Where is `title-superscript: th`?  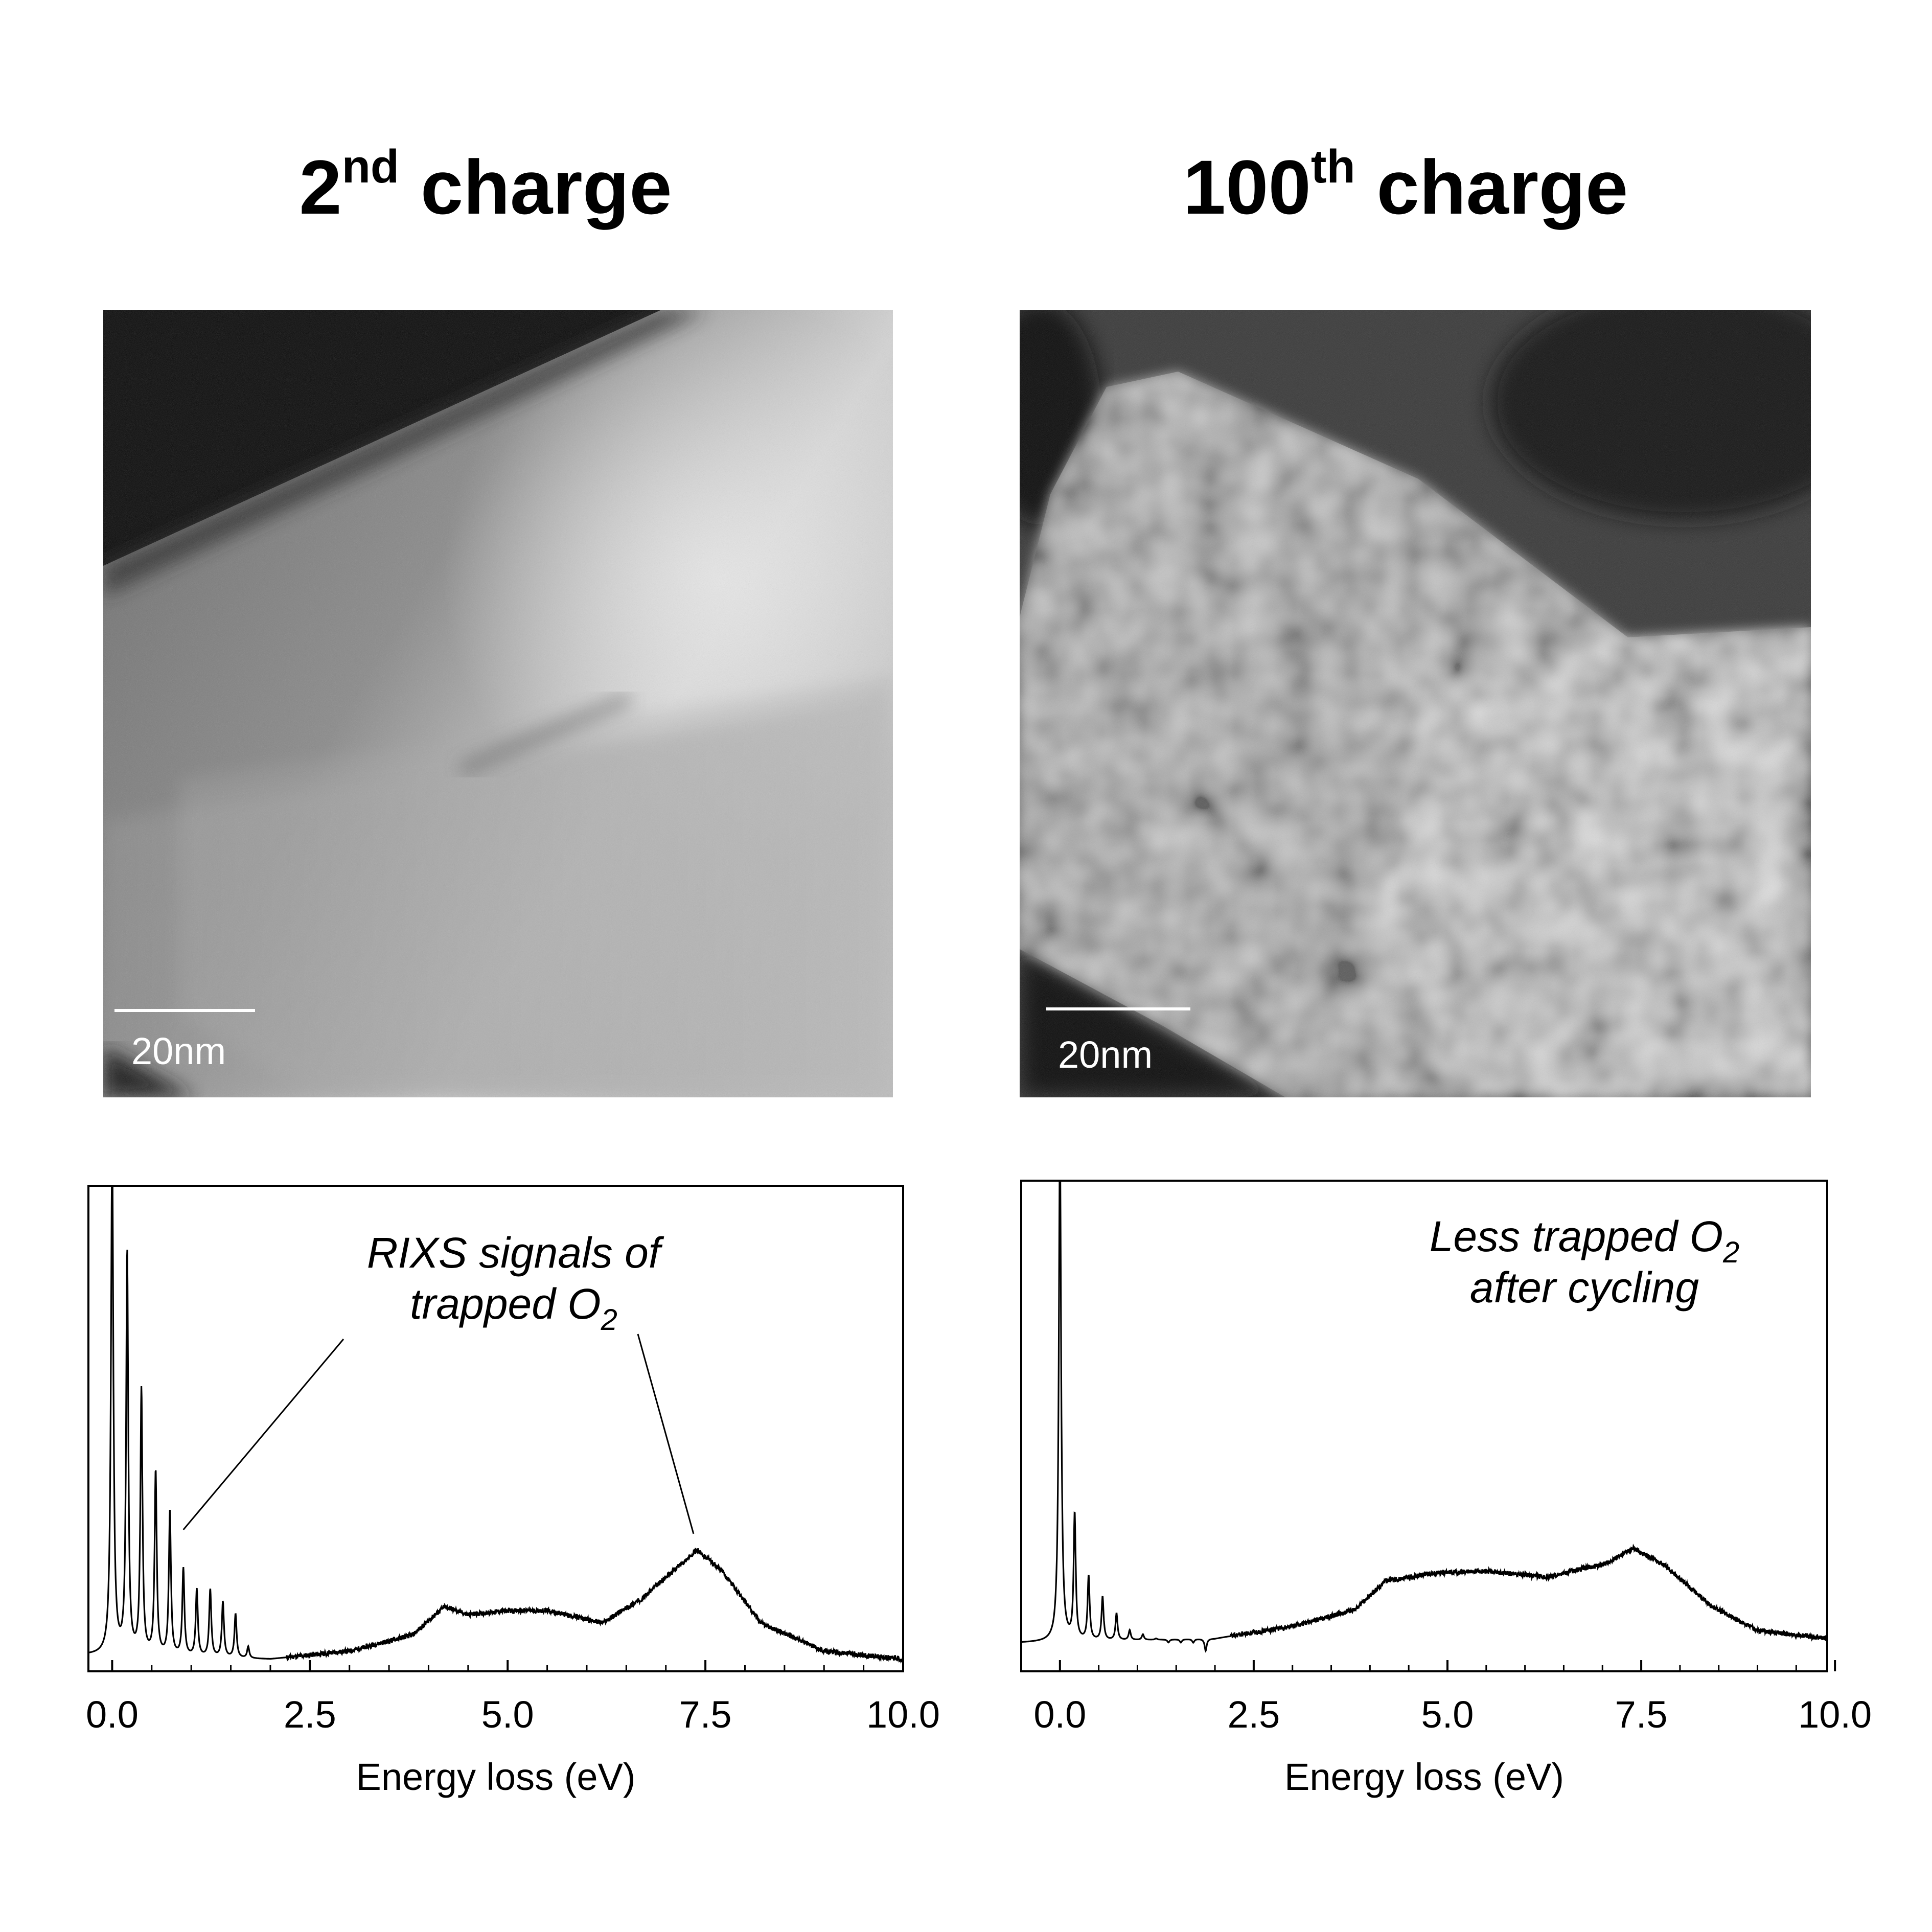
title-superscript: th is located at coordinates (1332, 167).